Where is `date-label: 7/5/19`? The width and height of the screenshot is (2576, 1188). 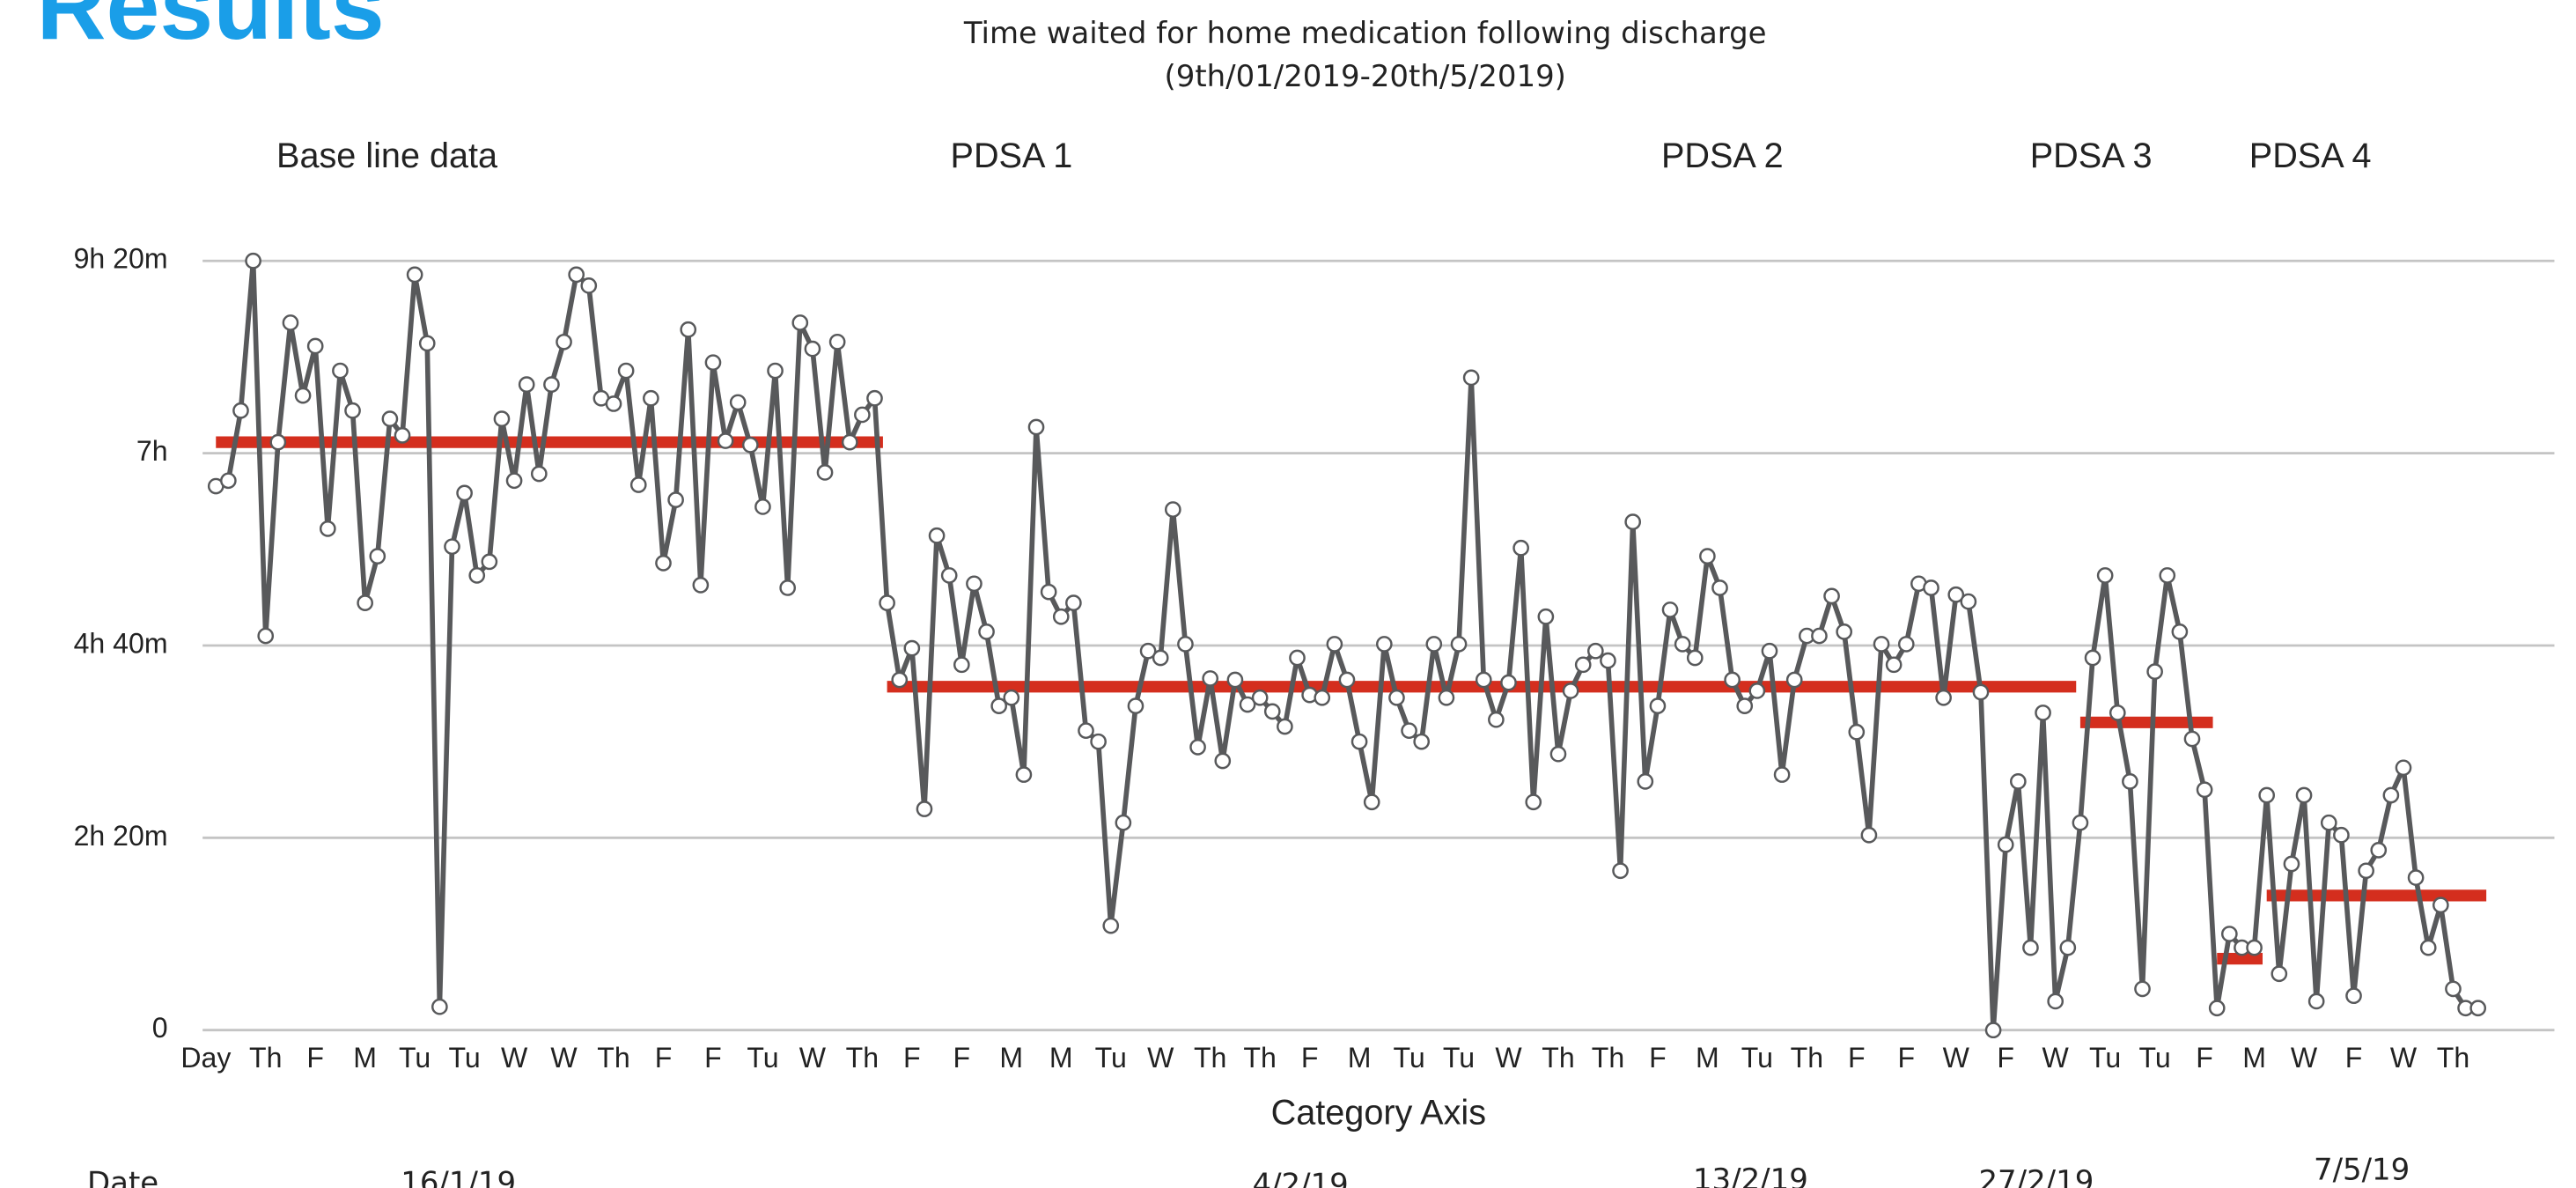 date-label: 7/5/19 is located at coordinates (2362, 1171).